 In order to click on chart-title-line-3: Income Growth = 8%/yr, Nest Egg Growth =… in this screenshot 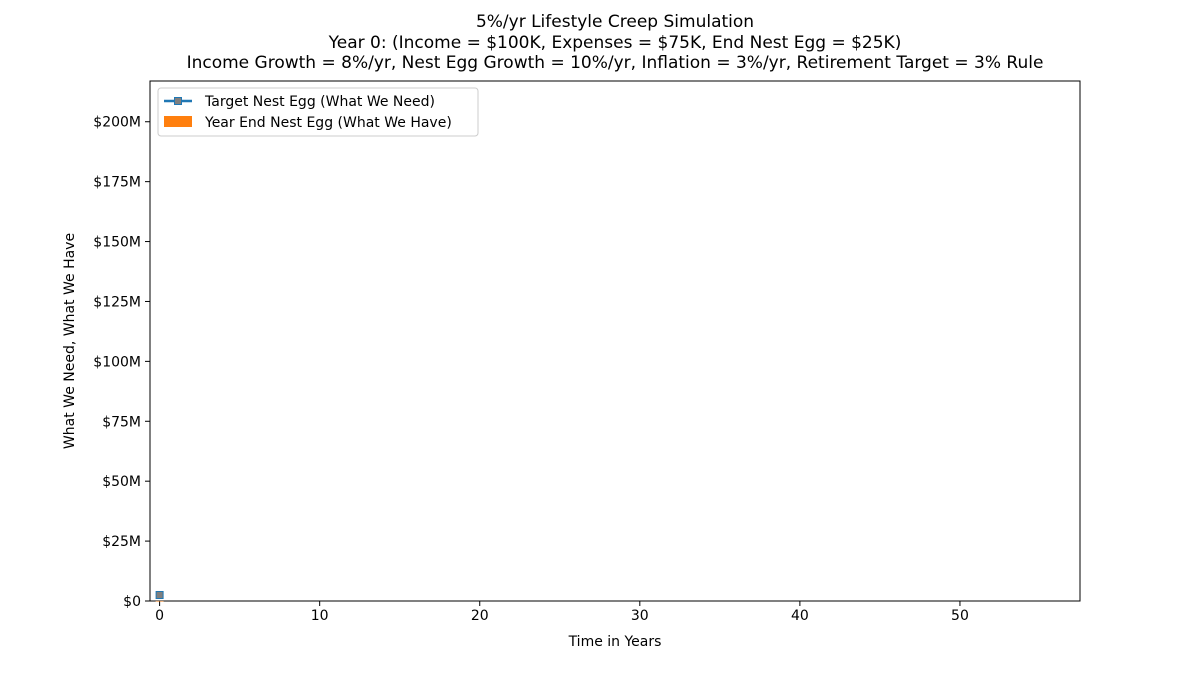, I will do `click(615, 63)`.